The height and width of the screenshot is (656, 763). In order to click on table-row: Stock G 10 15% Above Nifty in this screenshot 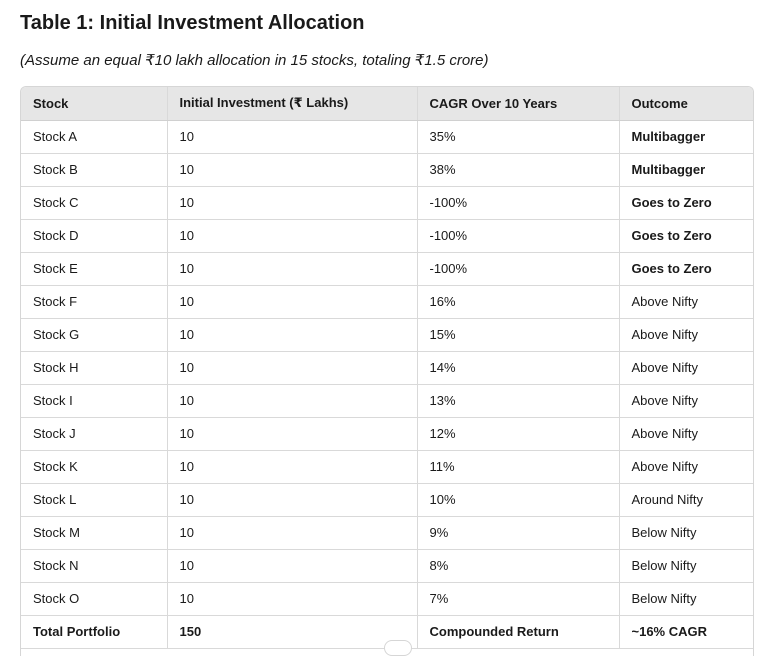, I will do `click(387, 335)`.